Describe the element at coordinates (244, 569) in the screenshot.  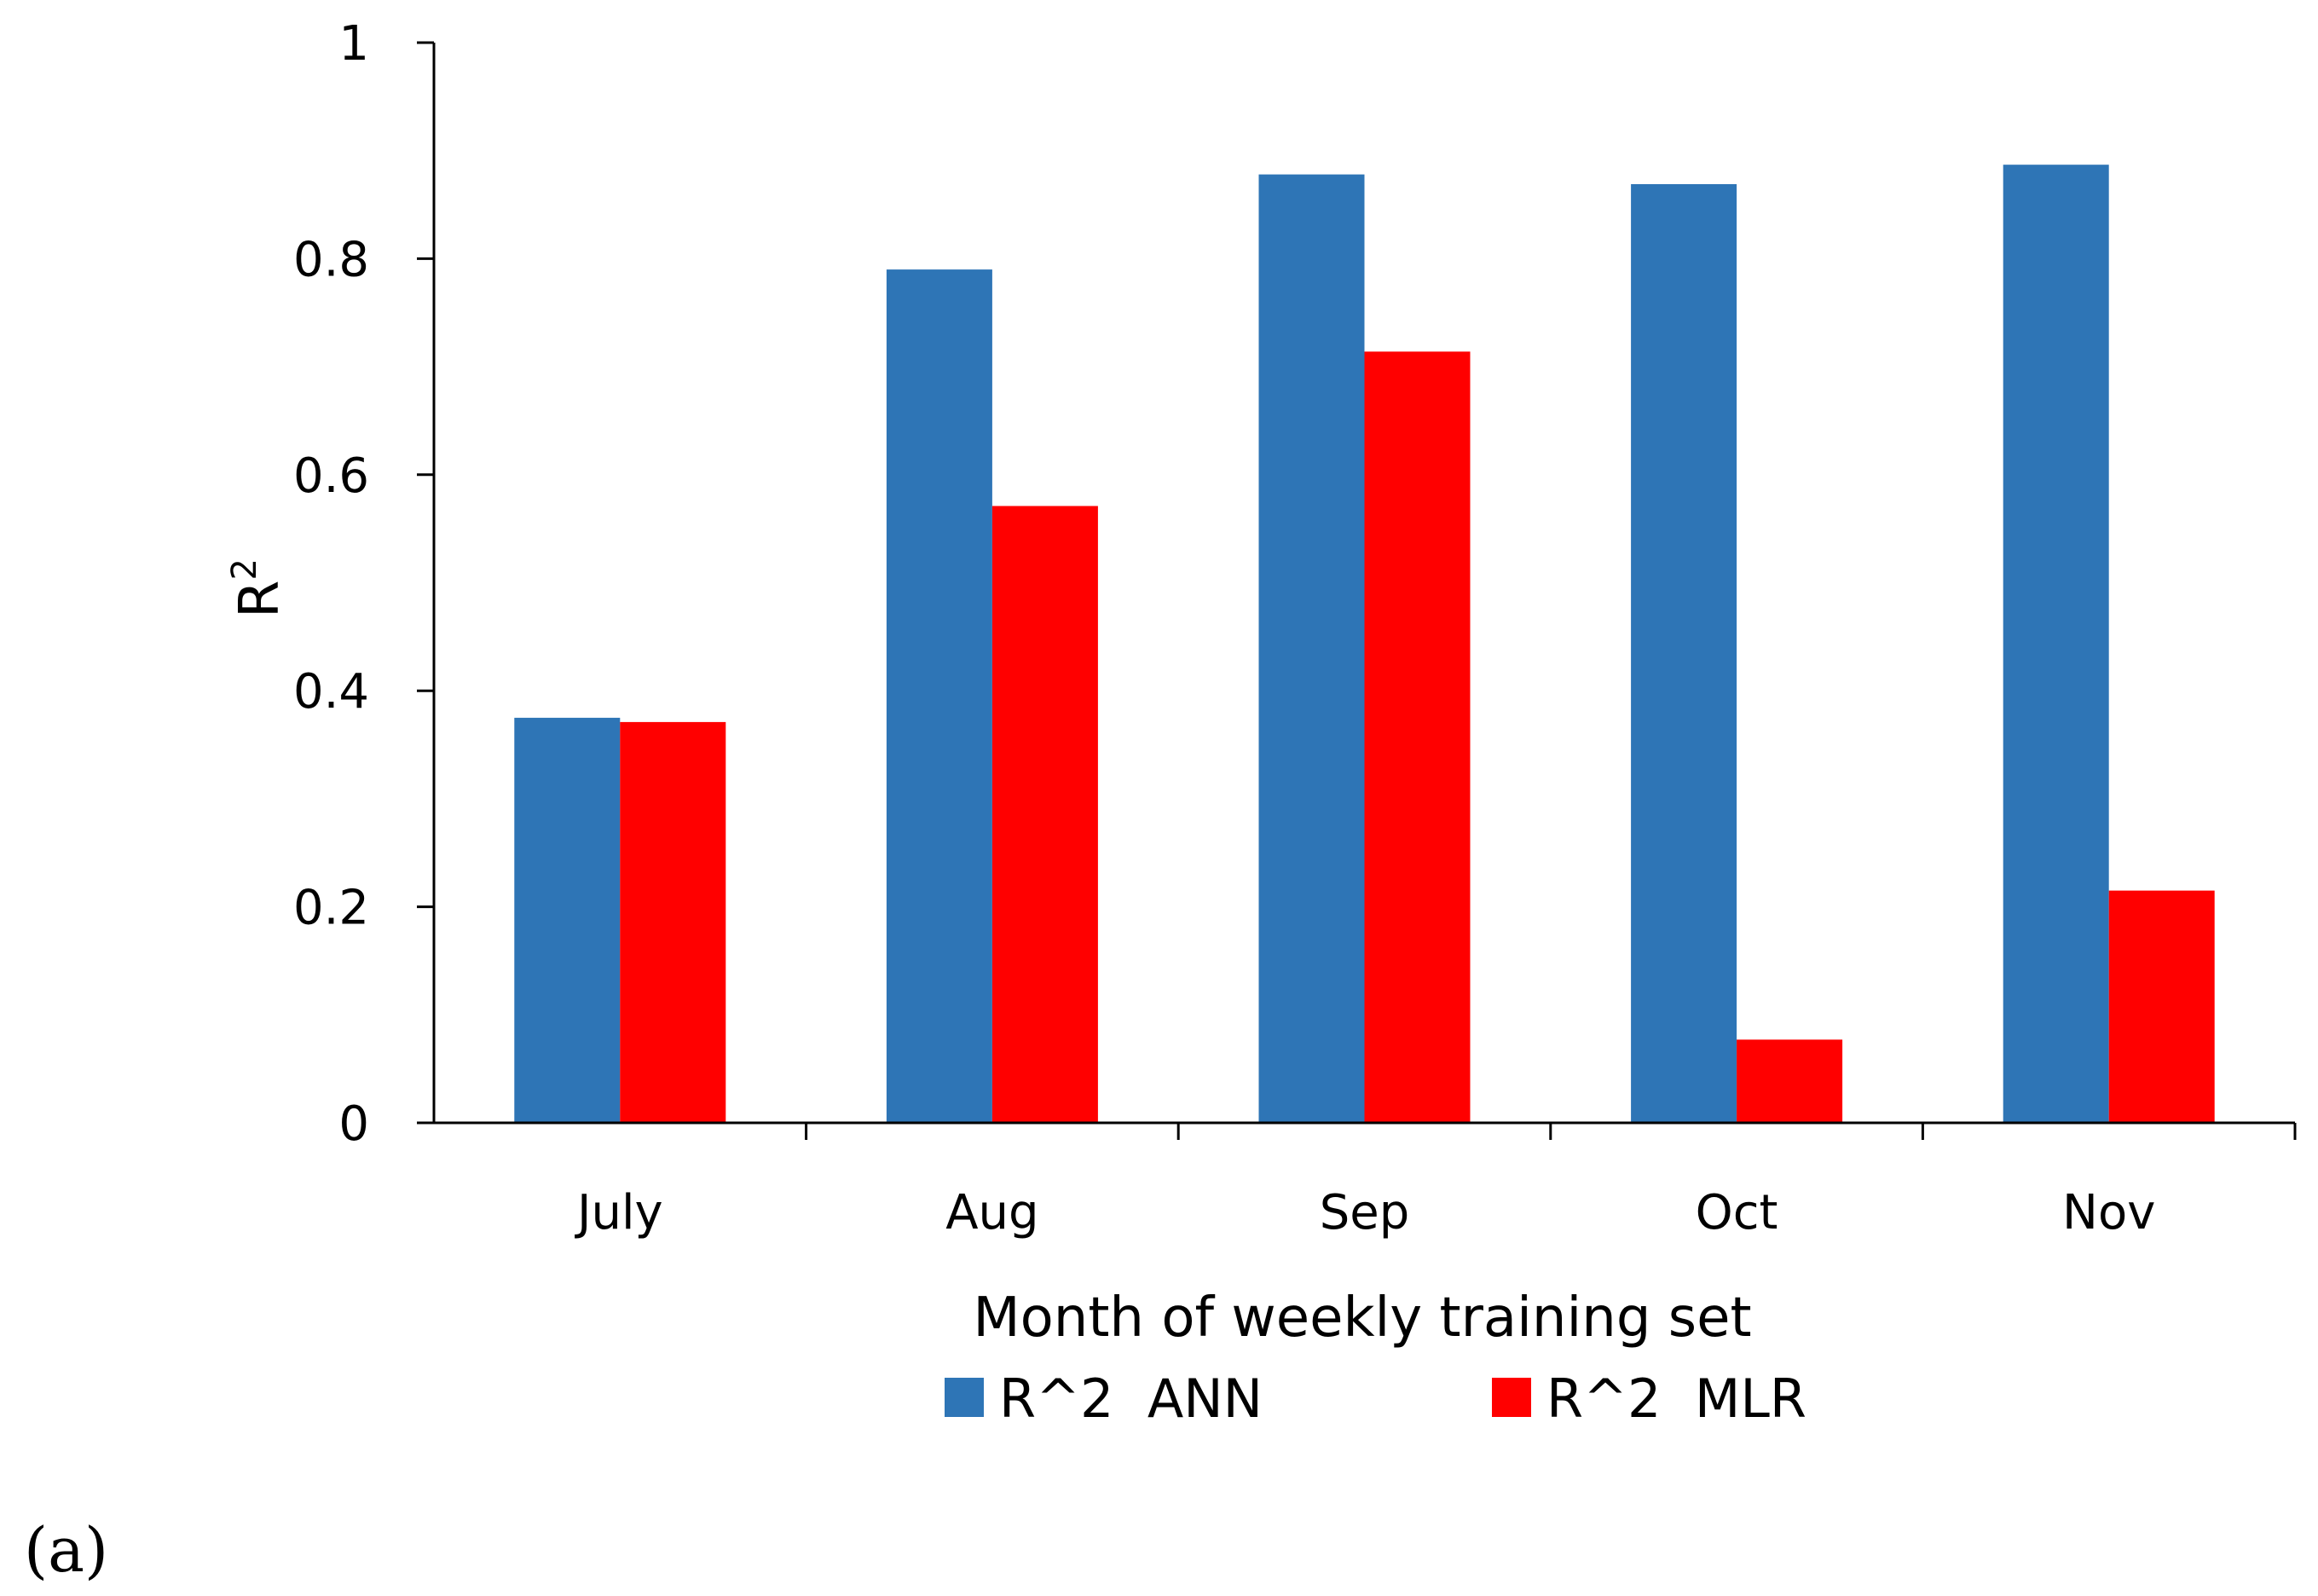
I see `y-axis-title-superscript: 2` at that location.